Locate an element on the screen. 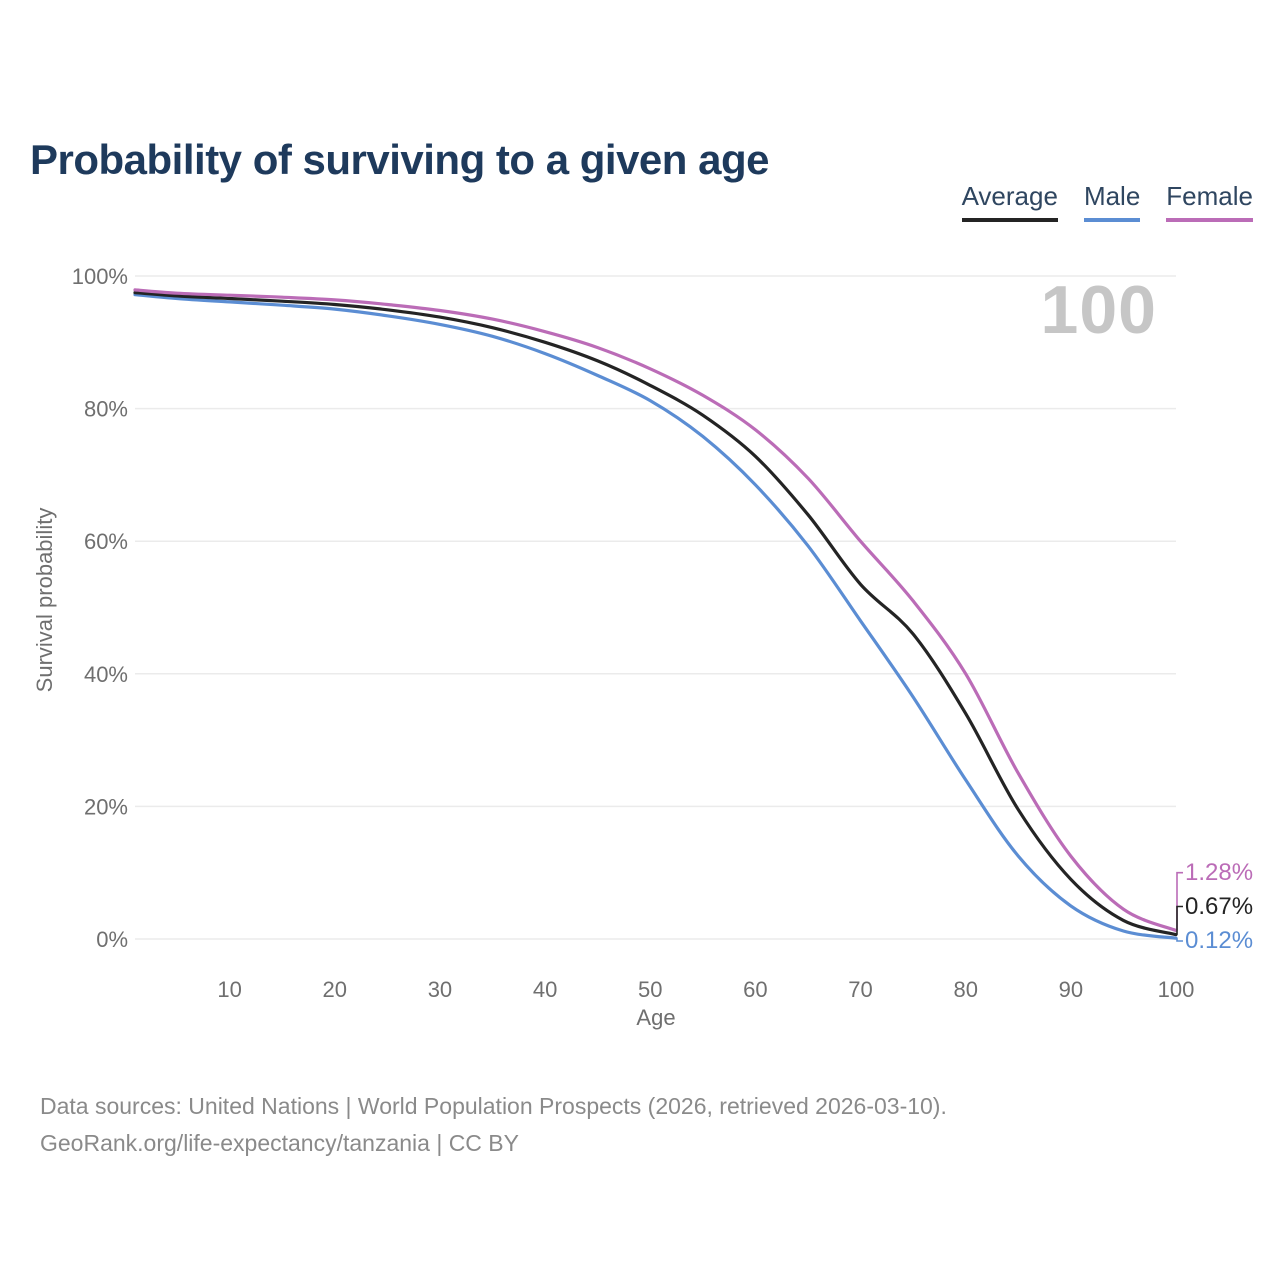 The height and width of the screenshot is (1280, 1280). y-tick-label-40: 40% is located at coordinates (106, 674).